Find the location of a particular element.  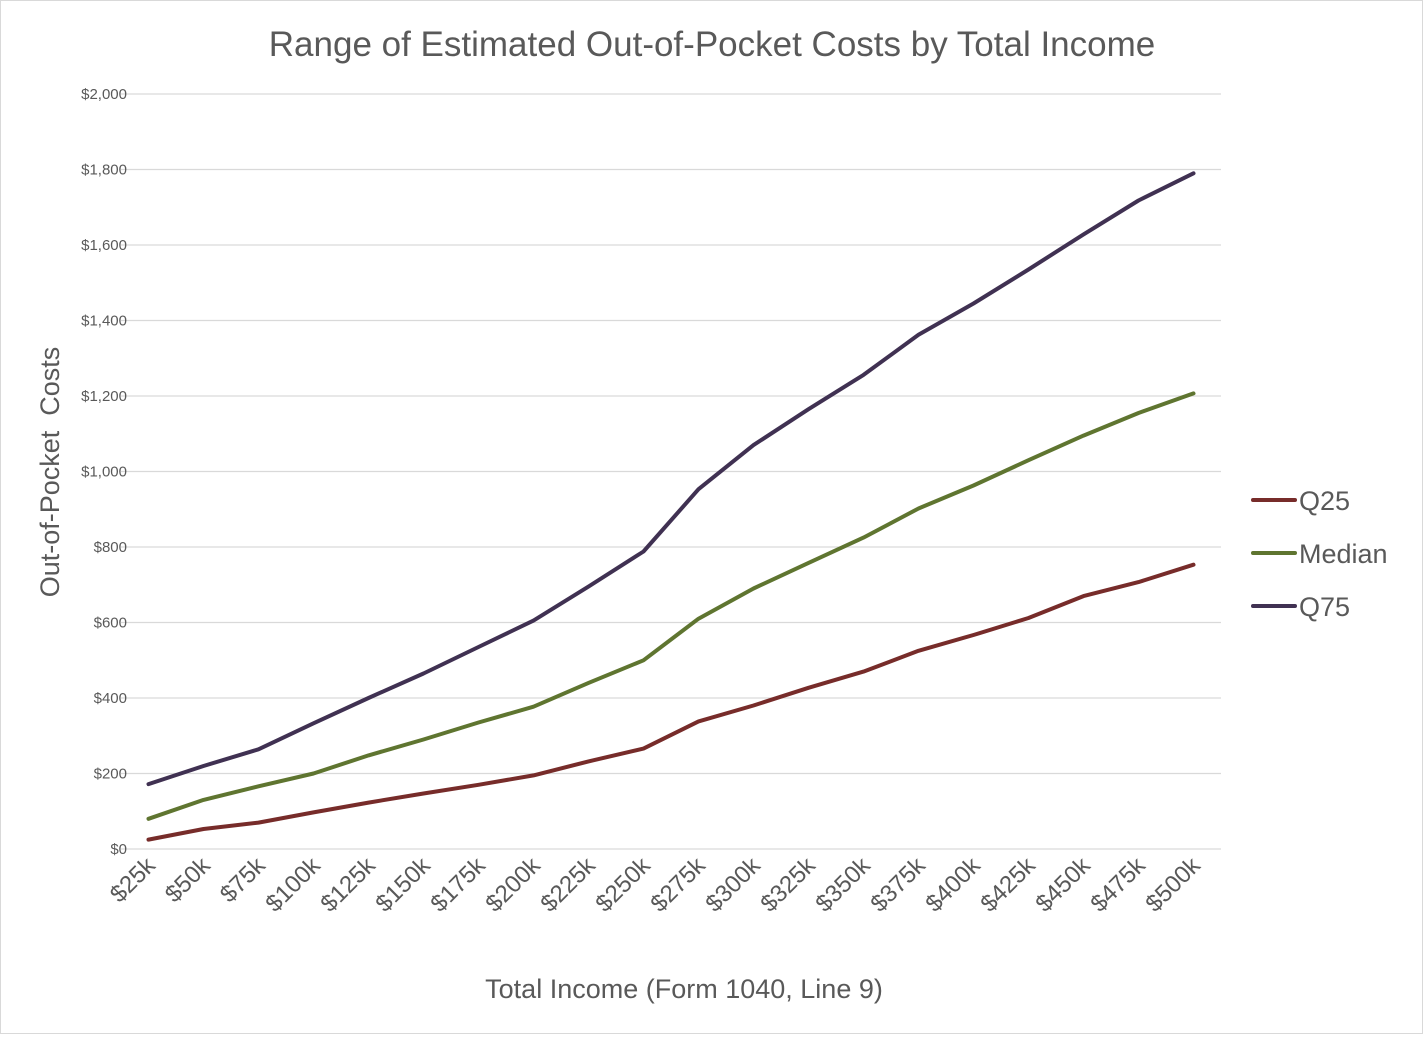

x-tick-label: $375k is located at coordinates (898, 884).